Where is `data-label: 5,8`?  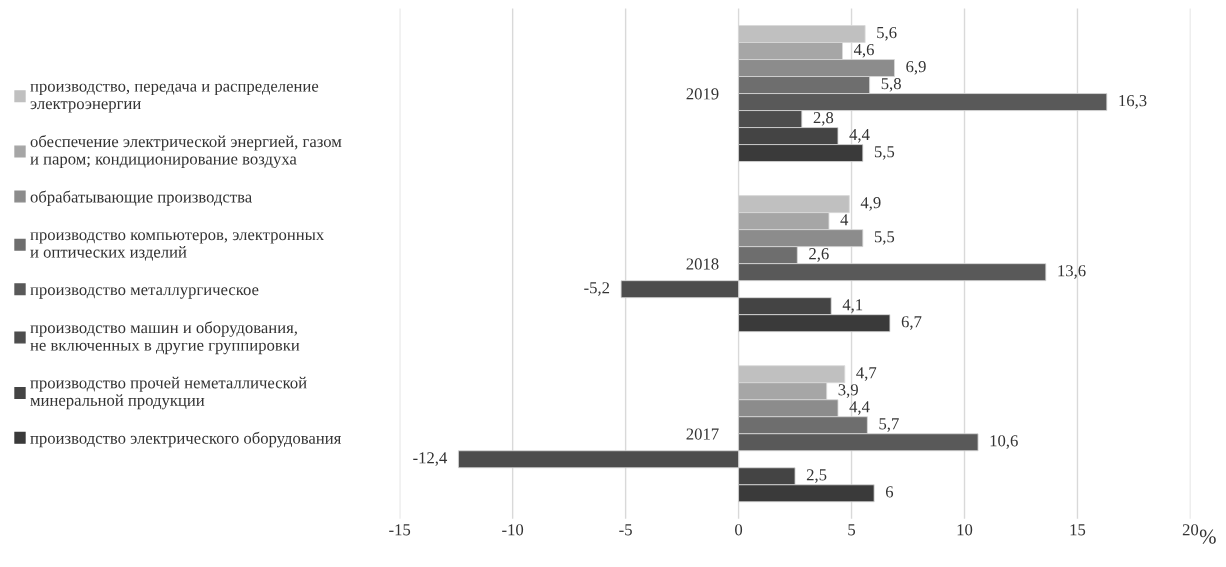
data-label: 5,8 is located at coordinates (891, 84).